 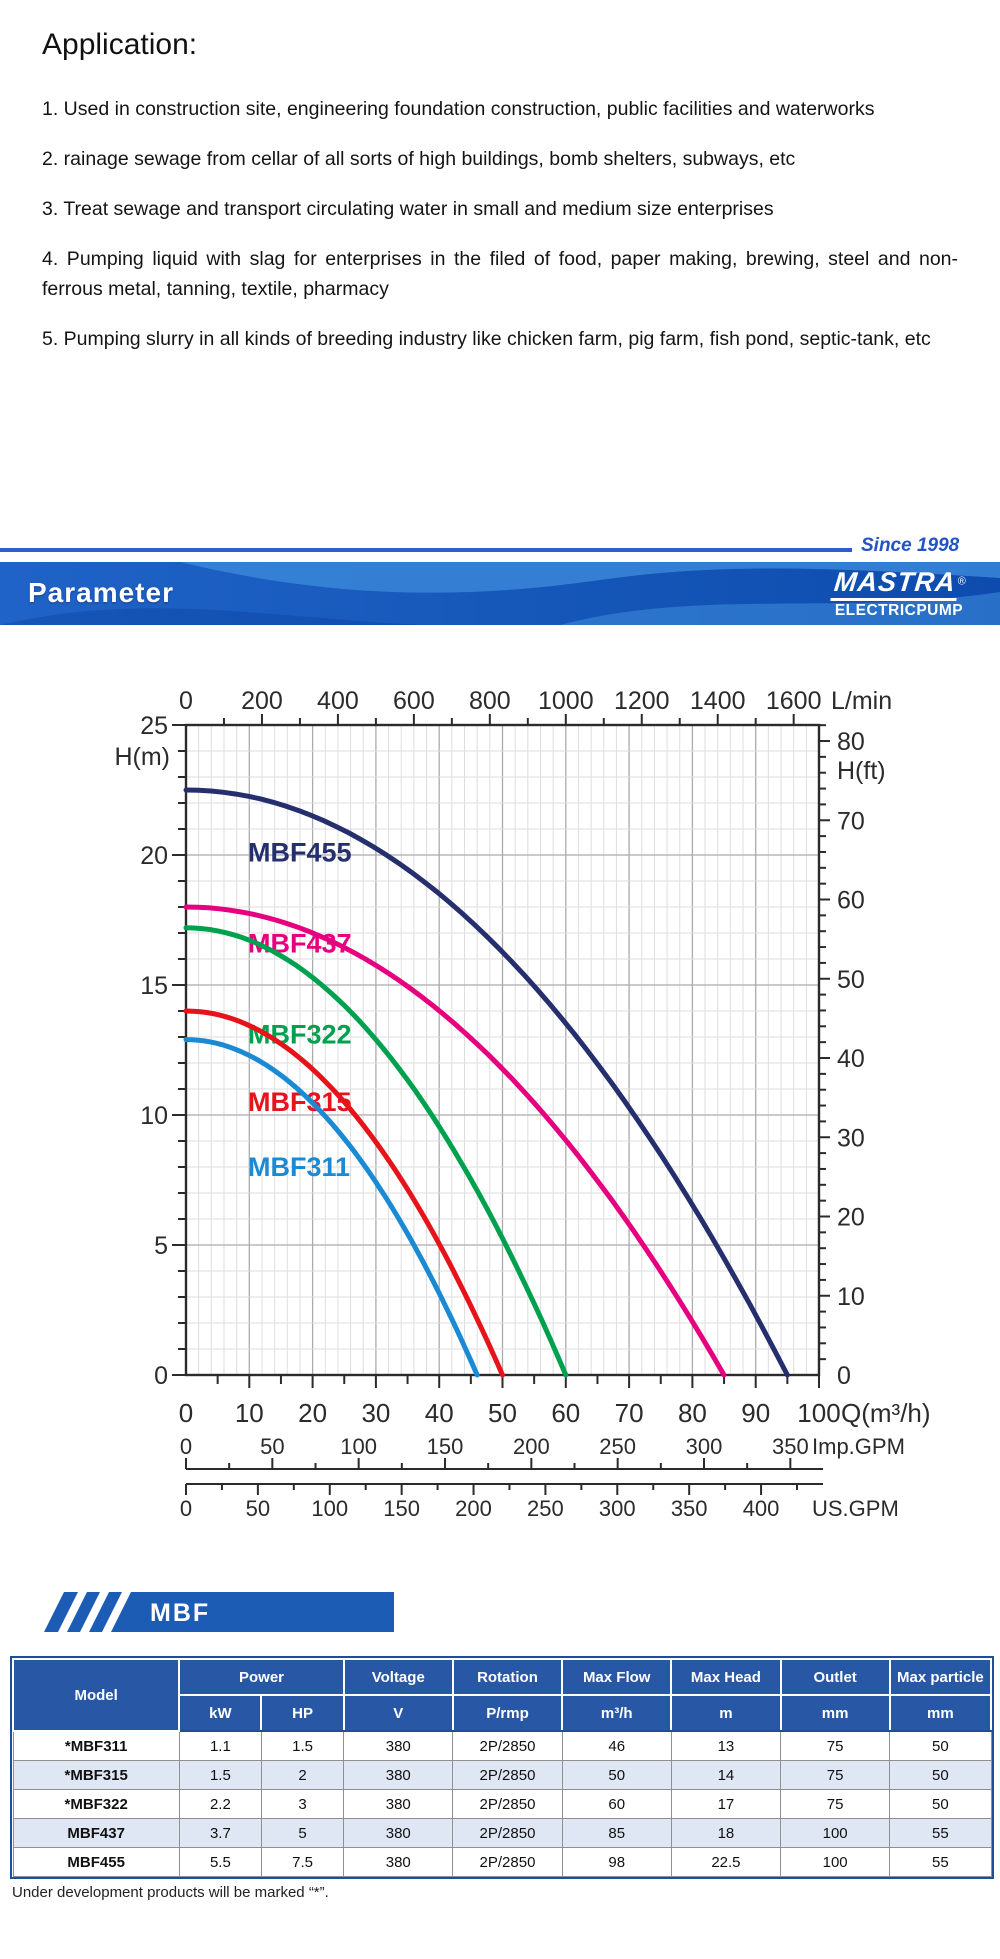 I want to click on table-row: MBF437 3.7 5 380 2P/2850 85 18 100 55, so click(x=502, y=1833).